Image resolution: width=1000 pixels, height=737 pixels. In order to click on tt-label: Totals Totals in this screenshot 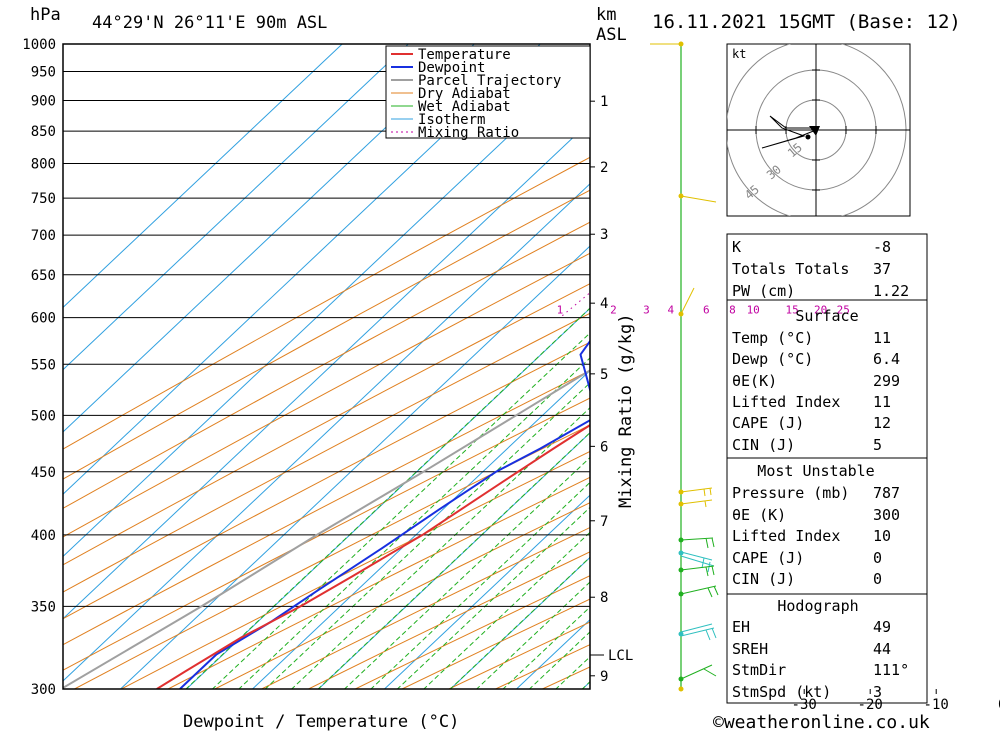, I will do `click(790, 269)`.